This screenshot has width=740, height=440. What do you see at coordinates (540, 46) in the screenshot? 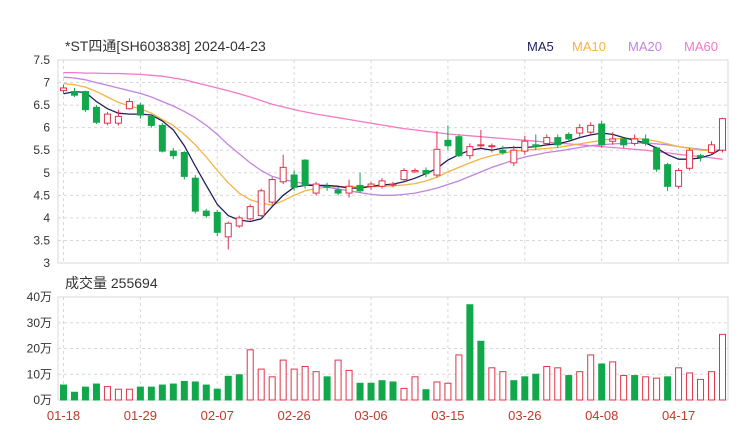
I see `legend-item: MA5` at bounding box center [540, 46].